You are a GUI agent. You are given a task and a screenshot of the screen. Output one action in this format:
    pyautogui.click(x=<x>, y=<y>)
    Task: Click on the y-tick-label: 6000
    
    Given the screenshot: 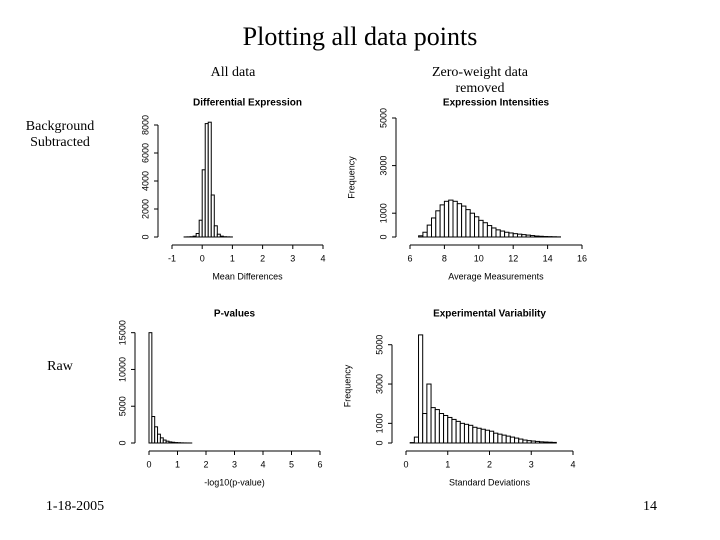 What is the action you would take?
    pyautogui.click(x=145, y=153)
    